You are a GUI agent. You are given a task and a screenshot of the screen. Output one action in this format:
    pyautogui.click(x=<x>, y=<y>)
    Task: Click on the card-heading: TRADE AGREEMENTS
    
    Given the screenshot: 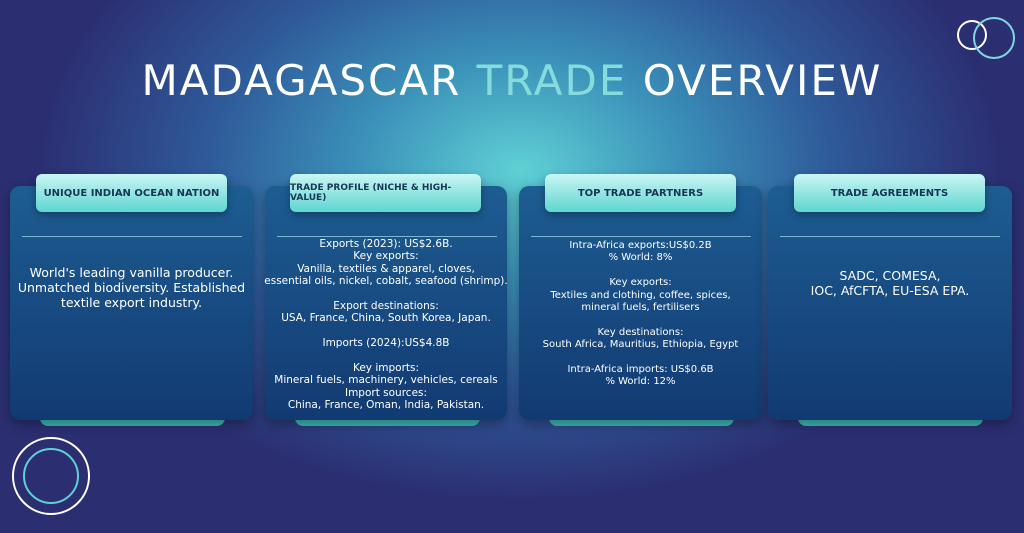 What is the action you would take?
    pyautogui.click(x=889, y=193)
    